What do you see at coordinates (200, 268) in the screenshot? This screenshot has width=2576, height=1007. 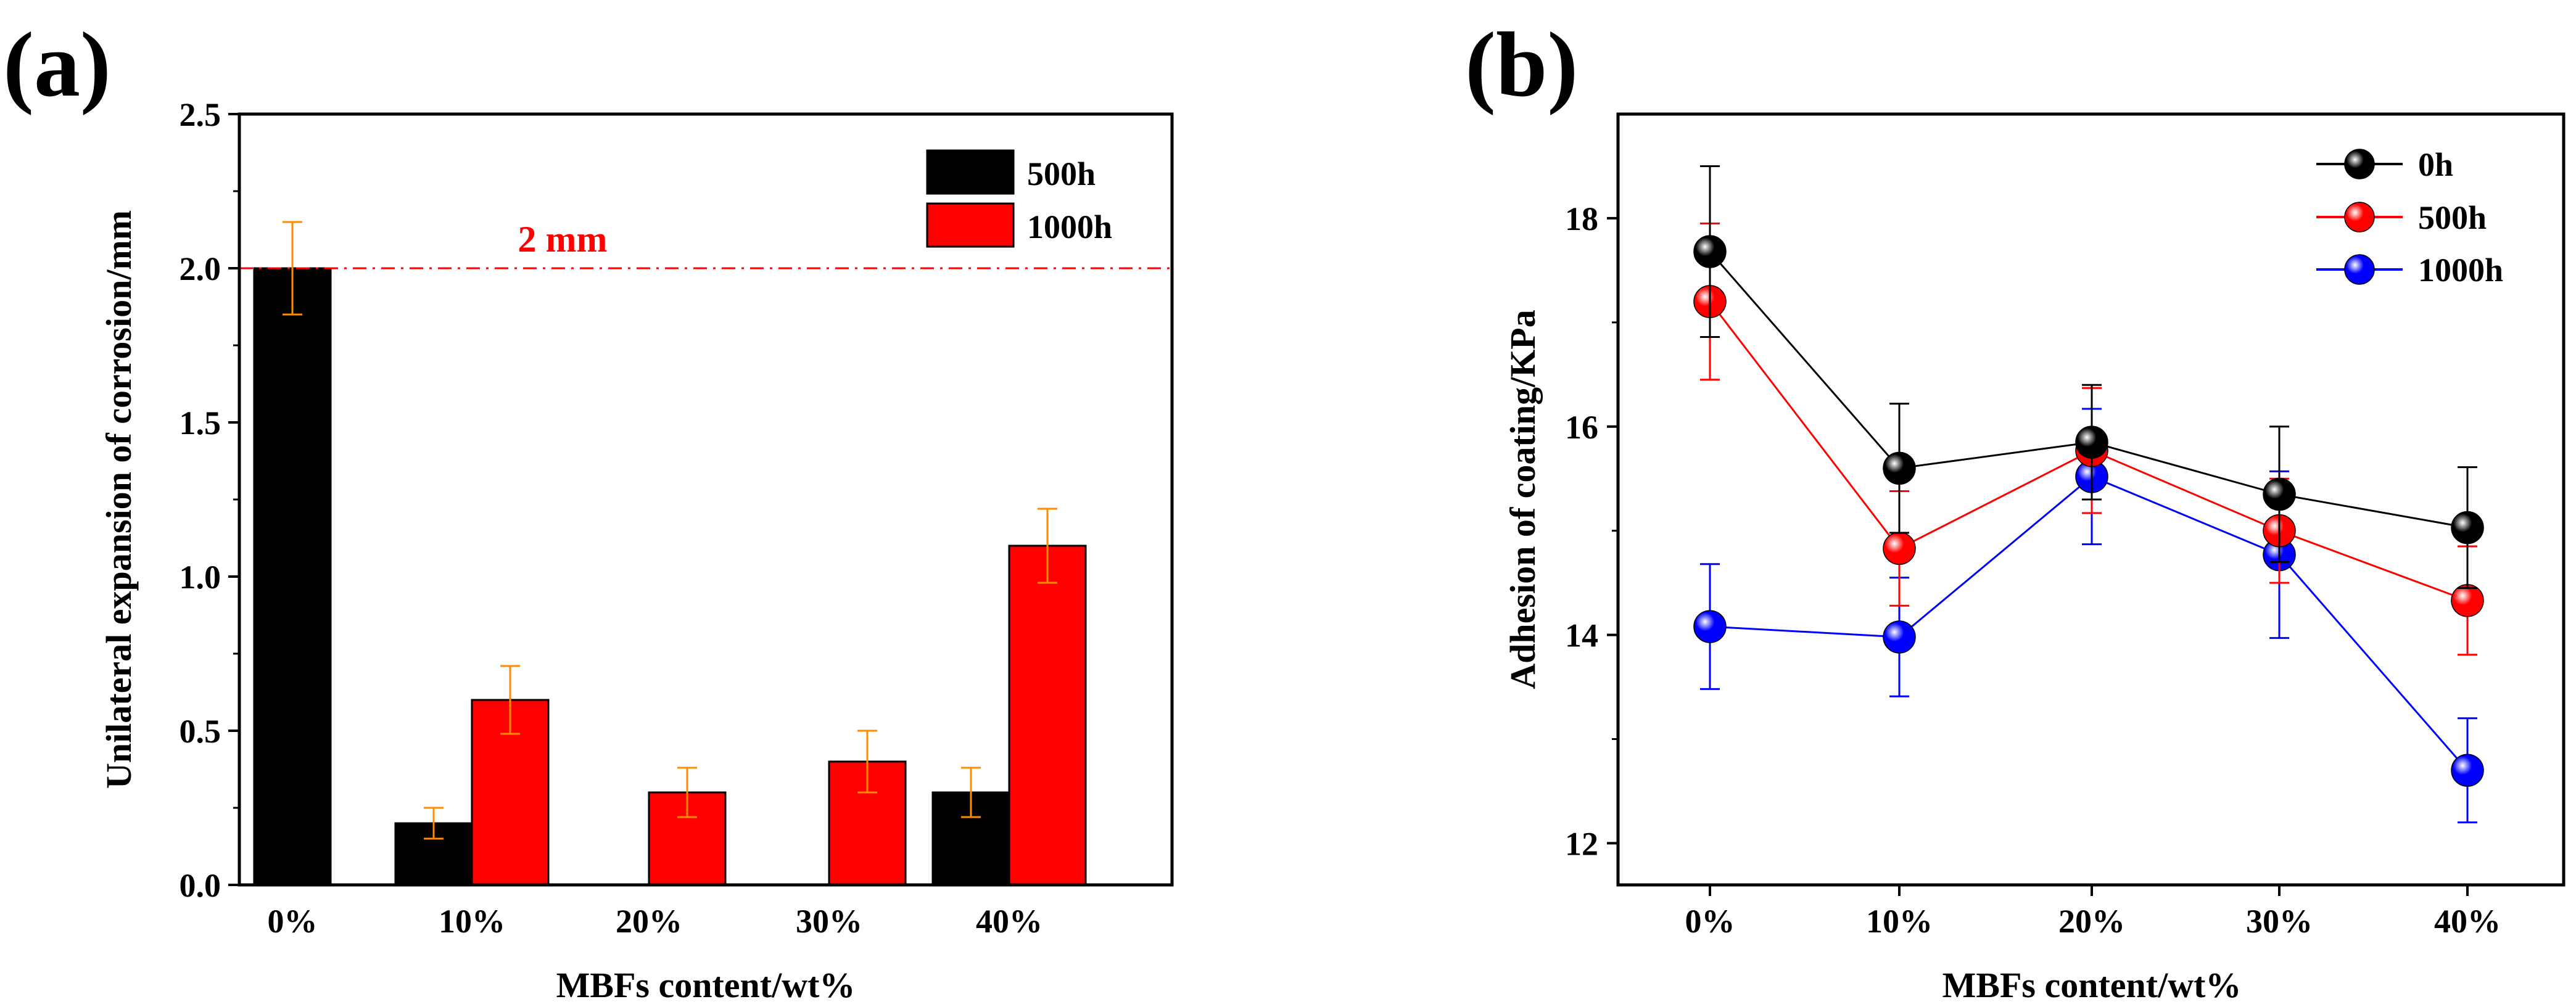 I see `y-tick-label-2-0: 2.0` at bounding box center [200, 268].